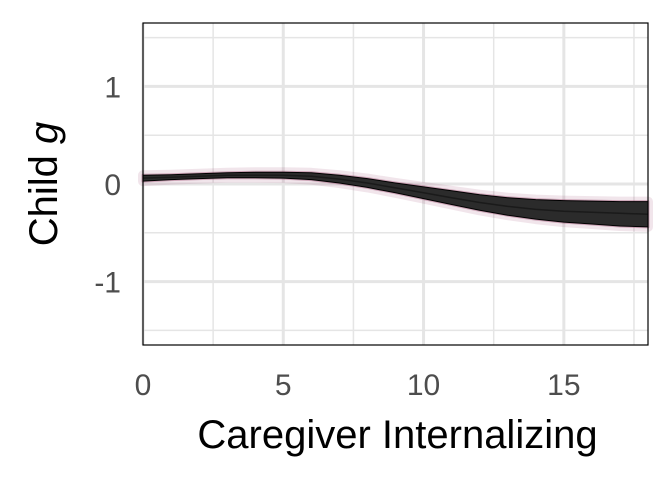  Describe the element at coordinates (397, 435) in the screenshot. I see `x-axis-title: Caregiver Internalizing` at that location.